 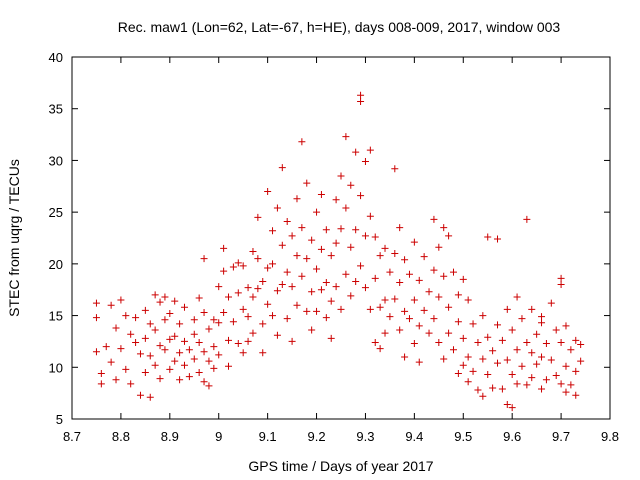 What do you see at coordinates (463, 436) in the screenshot?
I see `x-tick-label: 9.5` at bounding box center [463, 436].